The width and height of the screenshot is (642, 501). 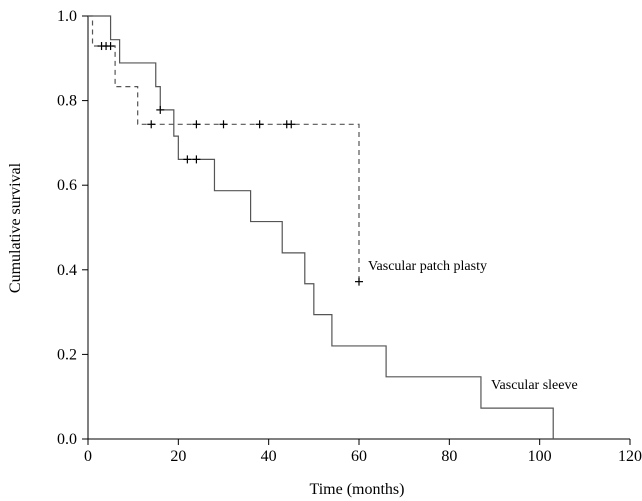 What do you see at coordinates (67, 185) in the screenshot?
I see `y-tick-label: 0.6` at bounding box center [67, 185].